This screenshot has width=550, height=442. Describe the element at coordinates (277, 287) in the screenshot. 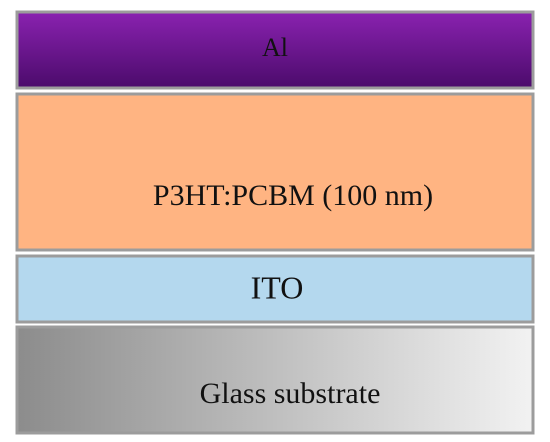

I see `ito-label: ITO` at that location.